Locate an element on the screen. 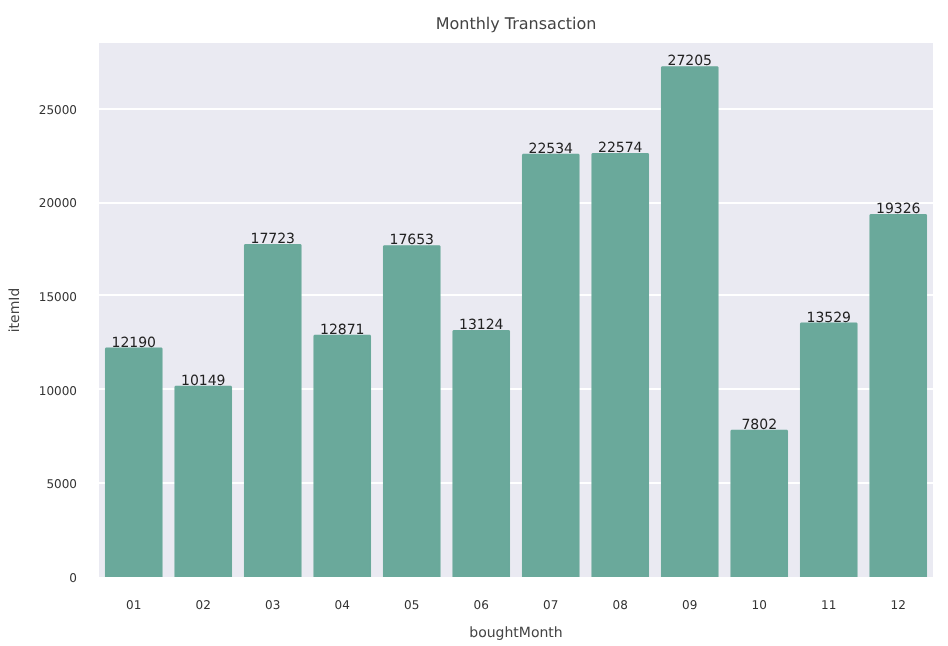  chart-title: Monthly Transaction is located at coordinates (516, 24).